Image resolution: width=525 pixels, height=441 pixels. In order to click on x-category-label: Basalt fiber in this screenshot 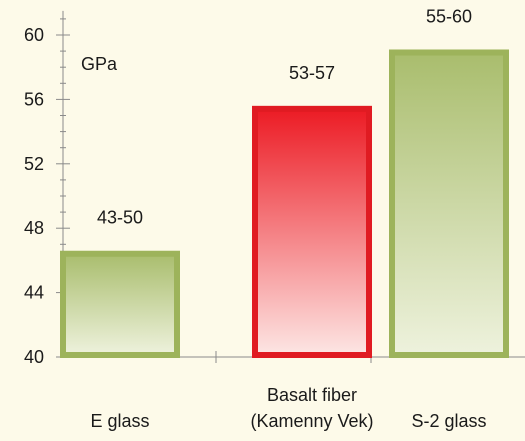, I will do `click(312, 395)`.